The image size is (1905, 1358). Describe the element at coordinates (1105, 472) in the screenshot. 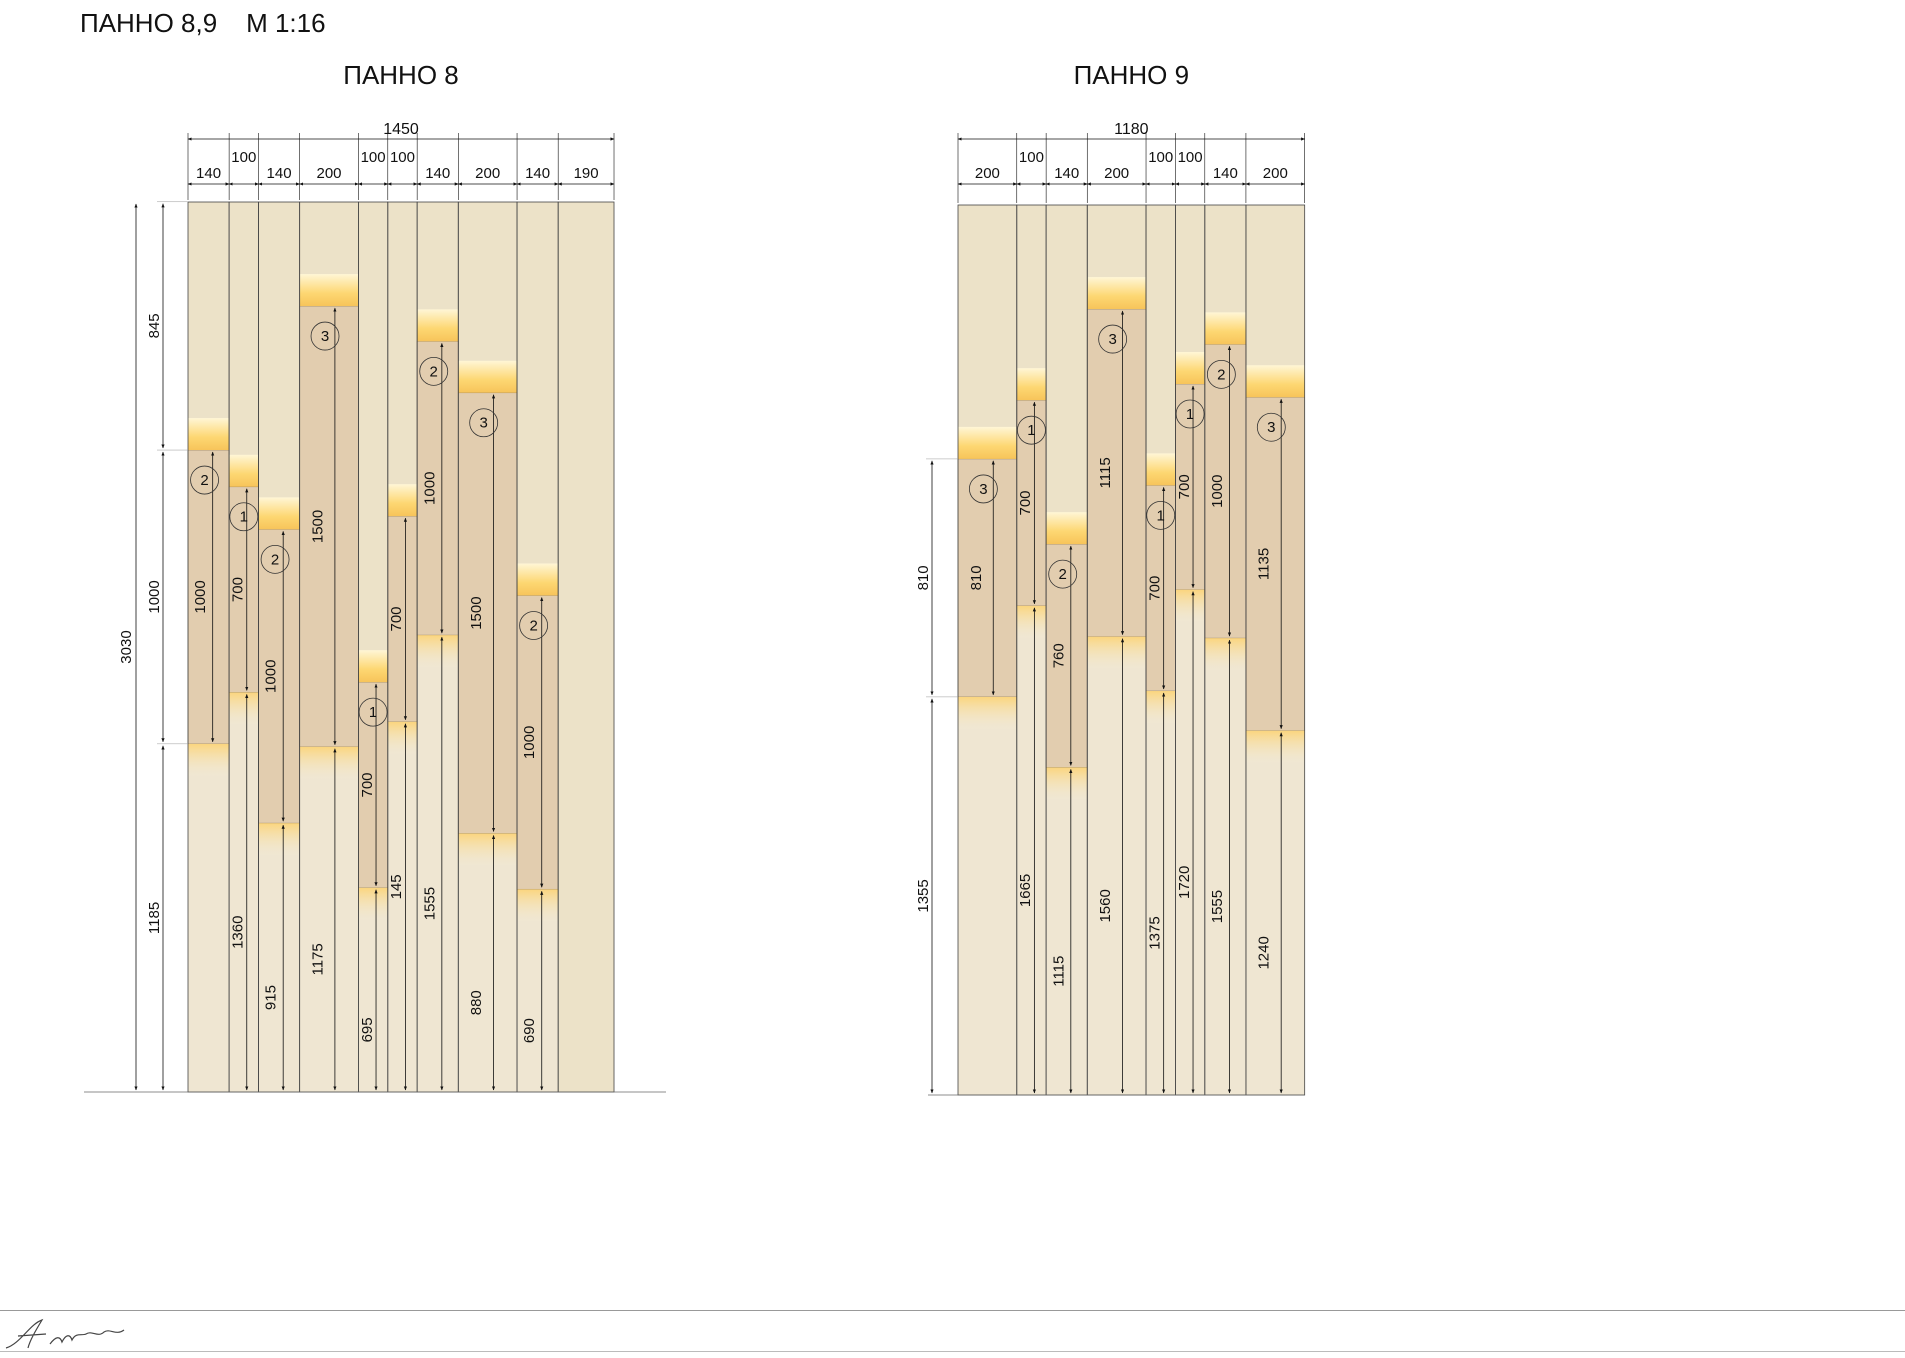

I see `board-length-label: 1115` at that location.